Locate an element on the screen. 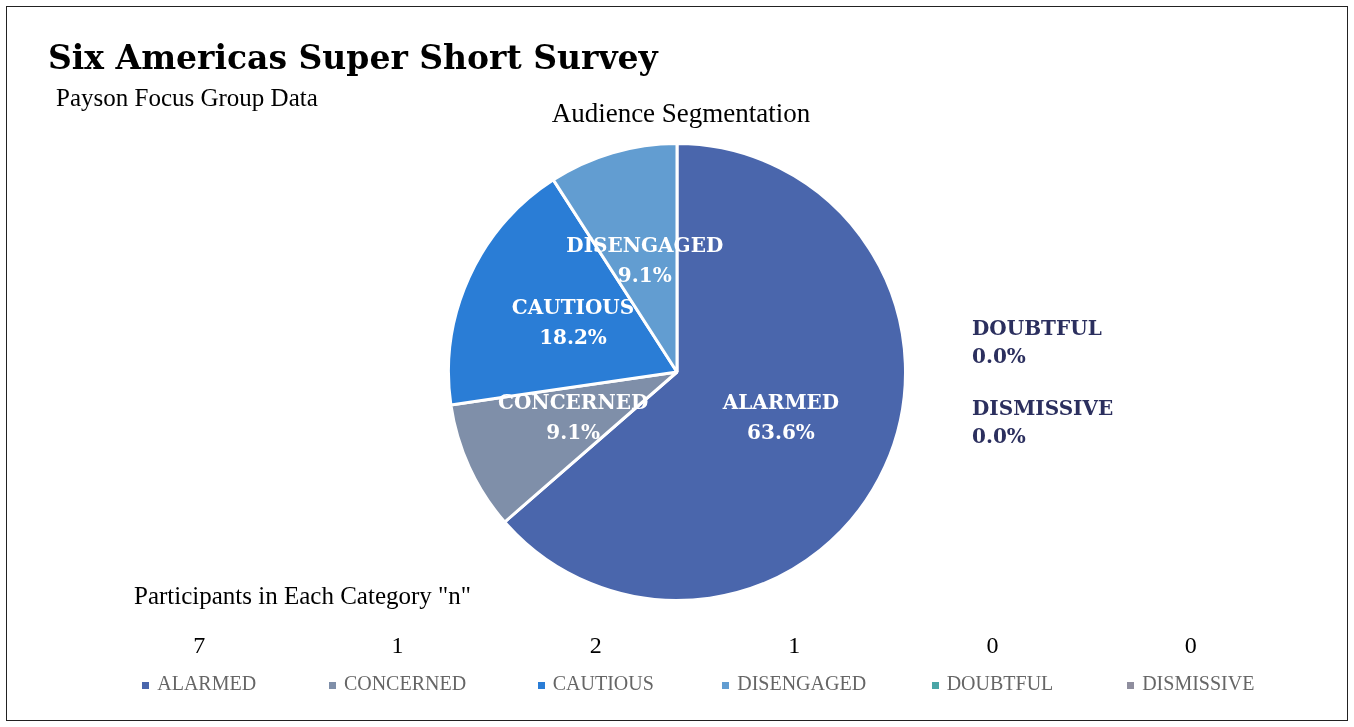 Image resolution: width=1354 pixels, height=727 pixels. legend-label: ALARMED is located at coordinates (207, 683).